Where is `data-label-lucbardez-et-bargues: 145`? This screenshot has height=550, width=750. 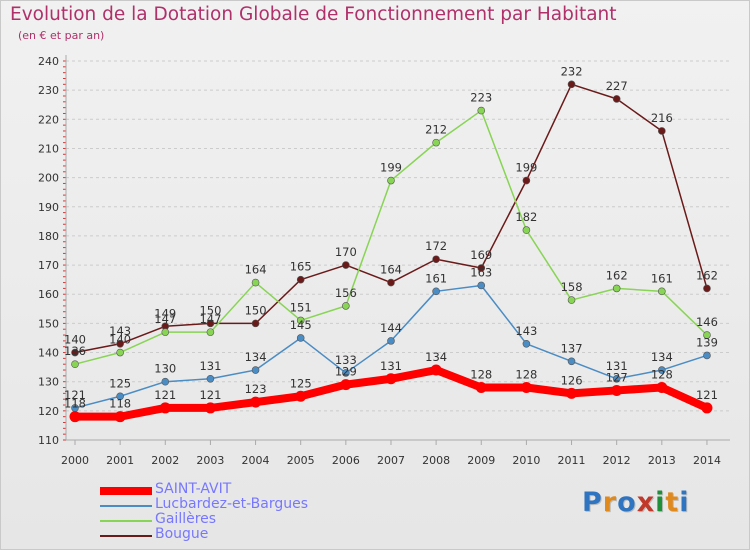
data-label-lucbardez-et-bargues: 145 is located at coordinates (301, 325).